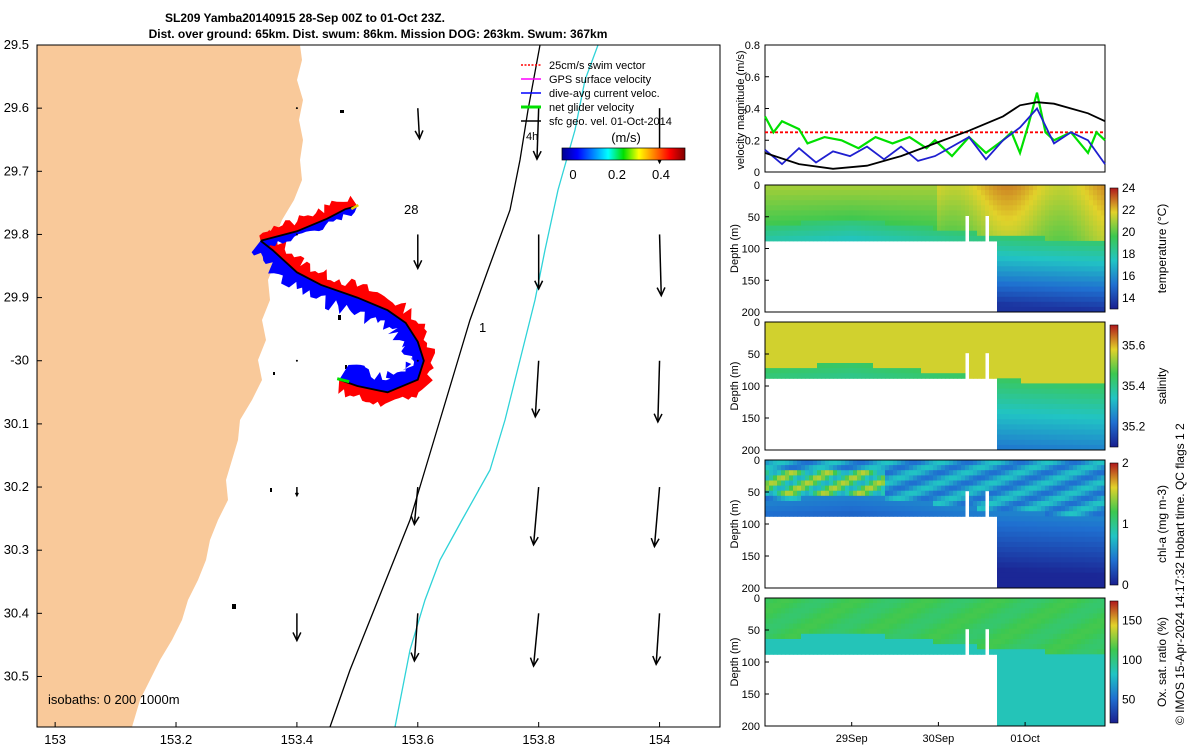 The height and width of the screenshot is (750, 1200). Describe the element at coordinates (114, 699) in the screenshot. I see `isobaths-label: isobaths: 0 200 1000m` at that location.